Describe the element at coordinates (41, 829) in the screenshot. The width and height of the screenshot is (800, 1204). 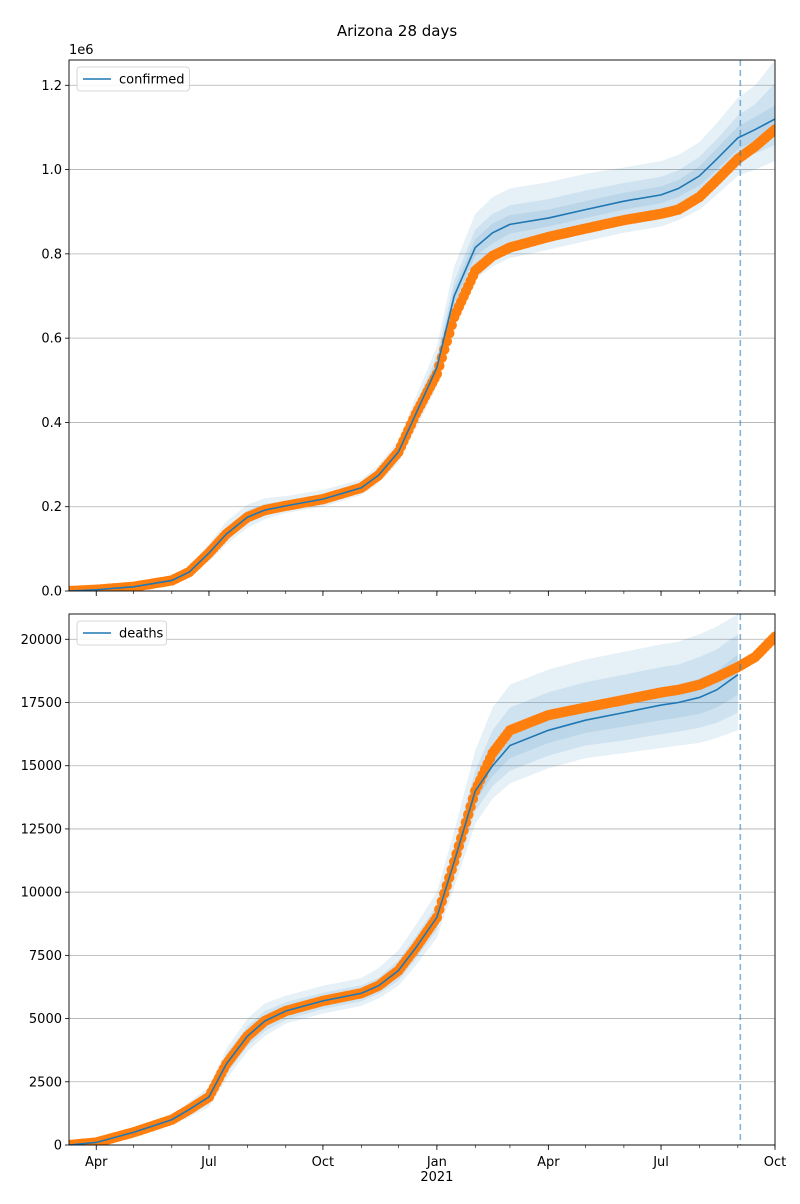
I see `y-tick-label: 12500` at that location.